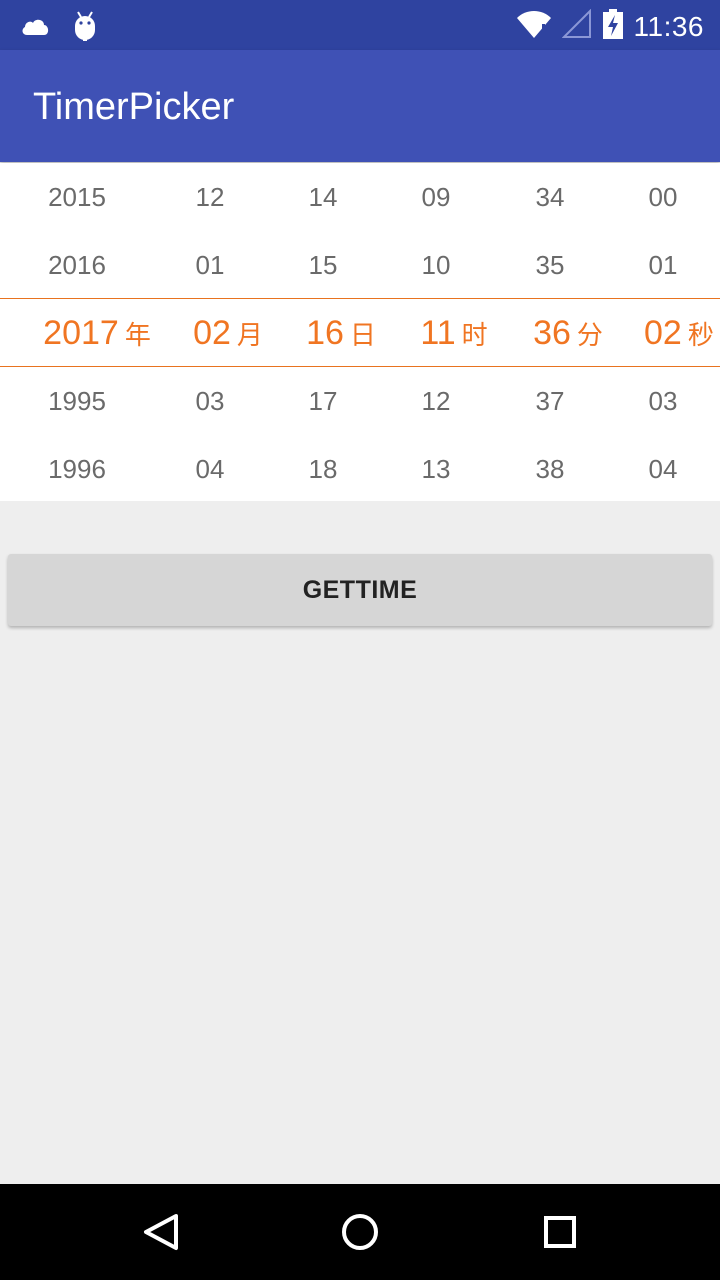 Image resolution: width=720 pixels, height=1280 pixels. I want to click on picker-item: 2015, so click(77, 196).